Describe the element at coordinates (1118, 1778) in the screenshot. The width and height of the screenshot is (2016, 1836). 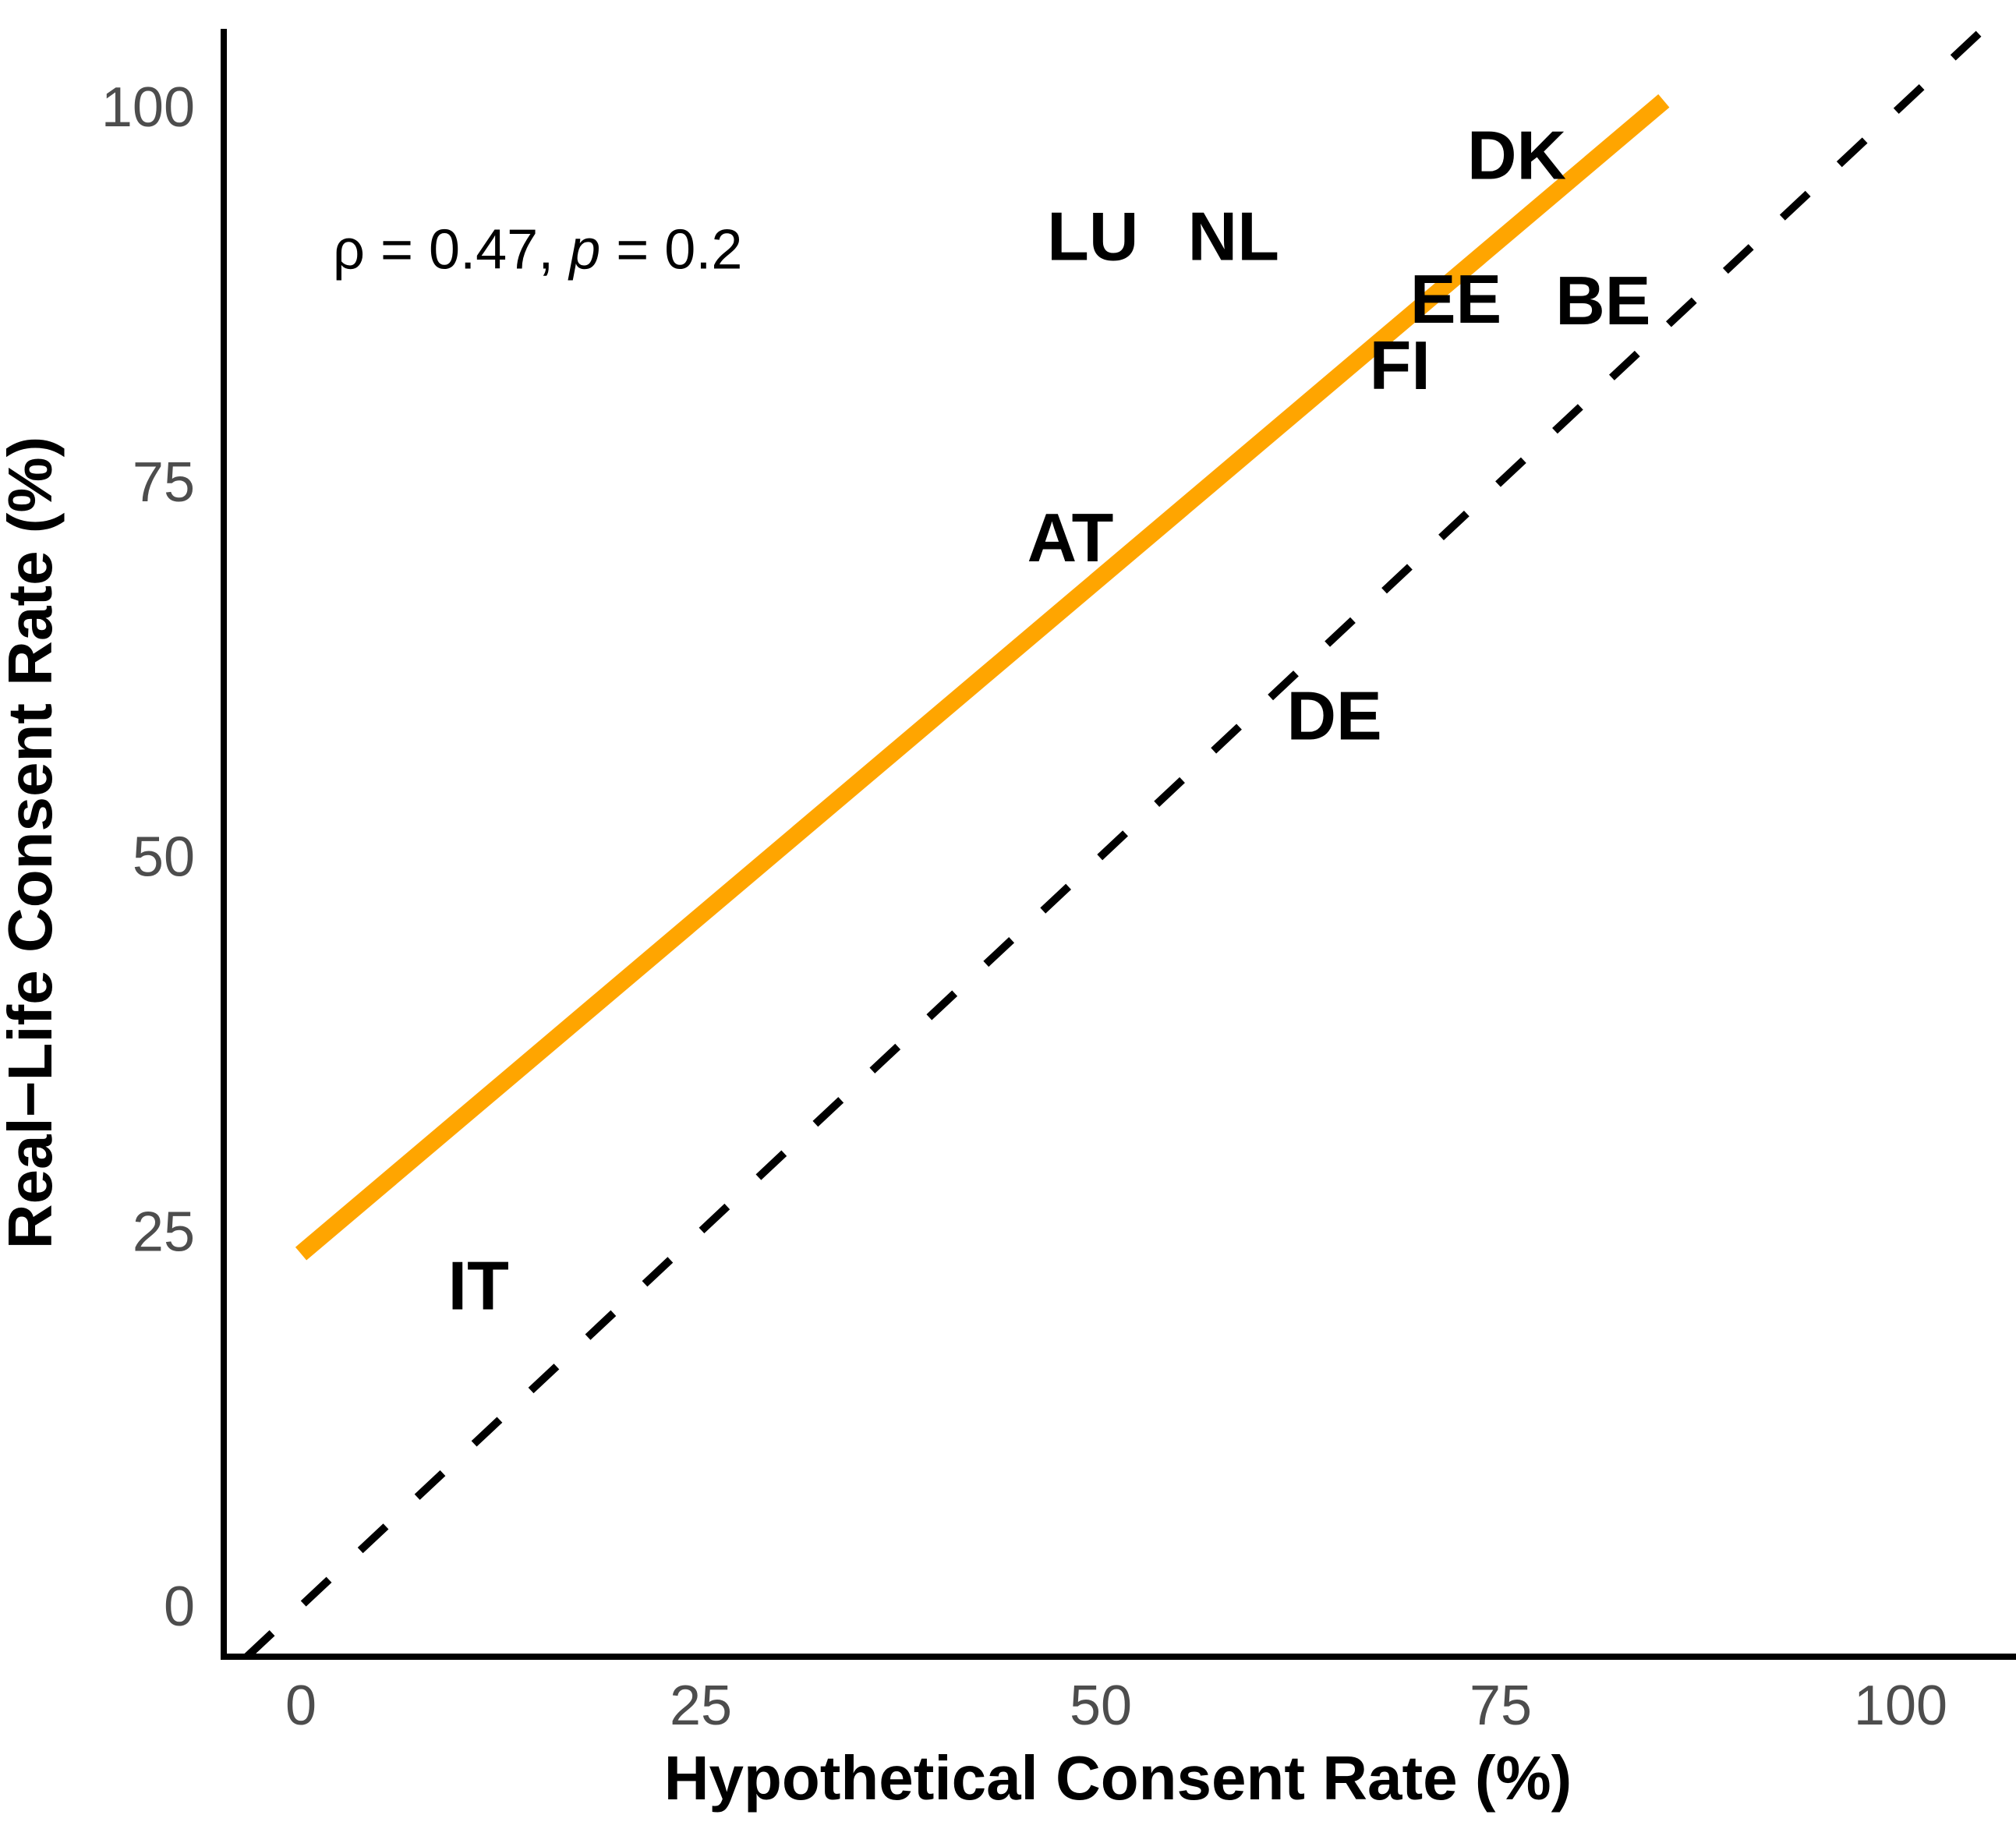
I see `x-axis-title: Hypothetical Consent Rate (%)` at that location.